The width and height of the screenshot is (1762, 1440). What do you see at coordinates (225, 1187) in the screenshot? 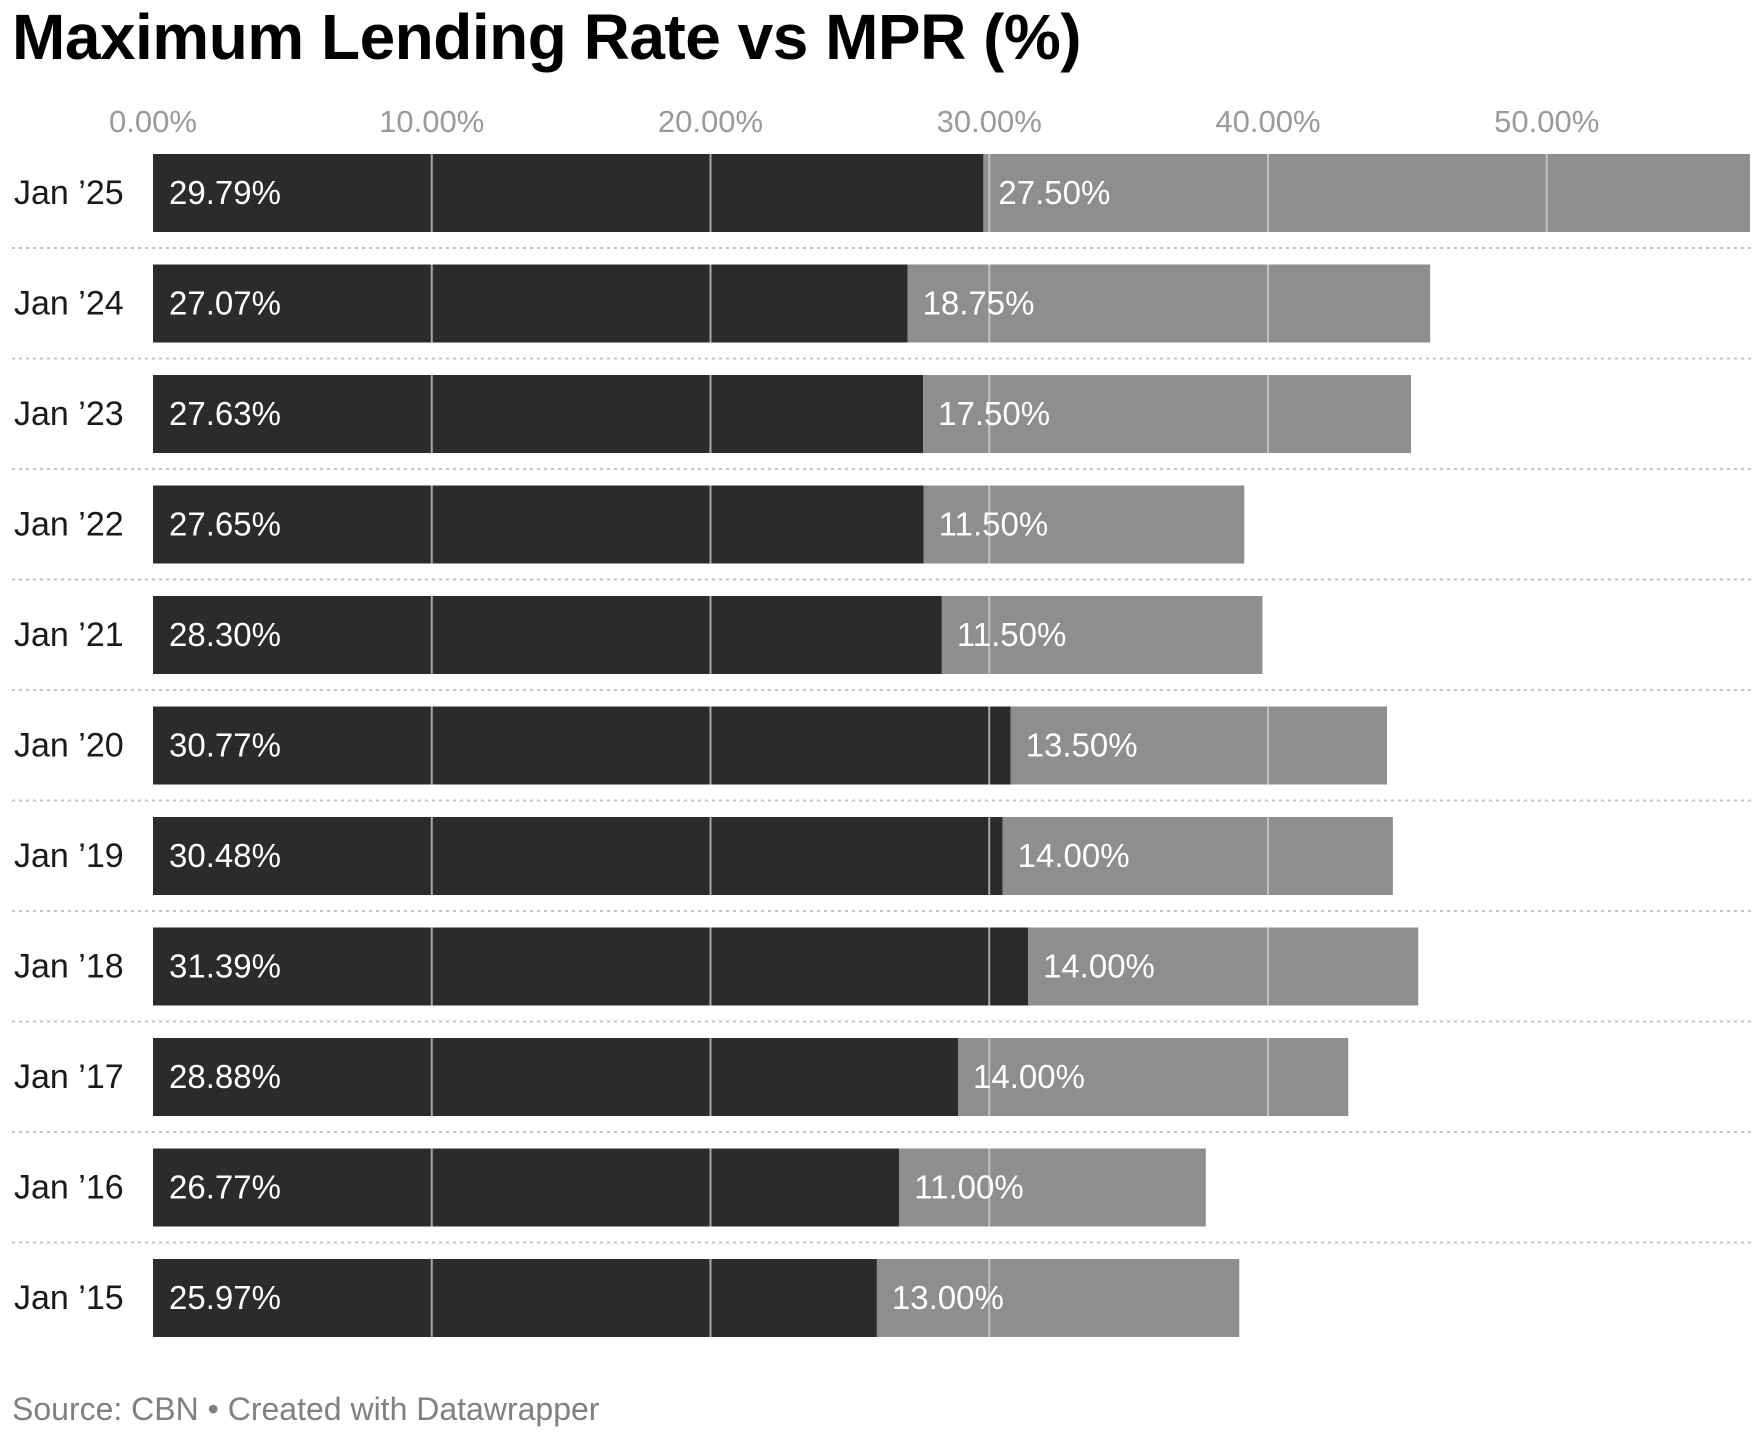
I see `mlr-value-label: 26.77%` at bounding box center [225, 1187].